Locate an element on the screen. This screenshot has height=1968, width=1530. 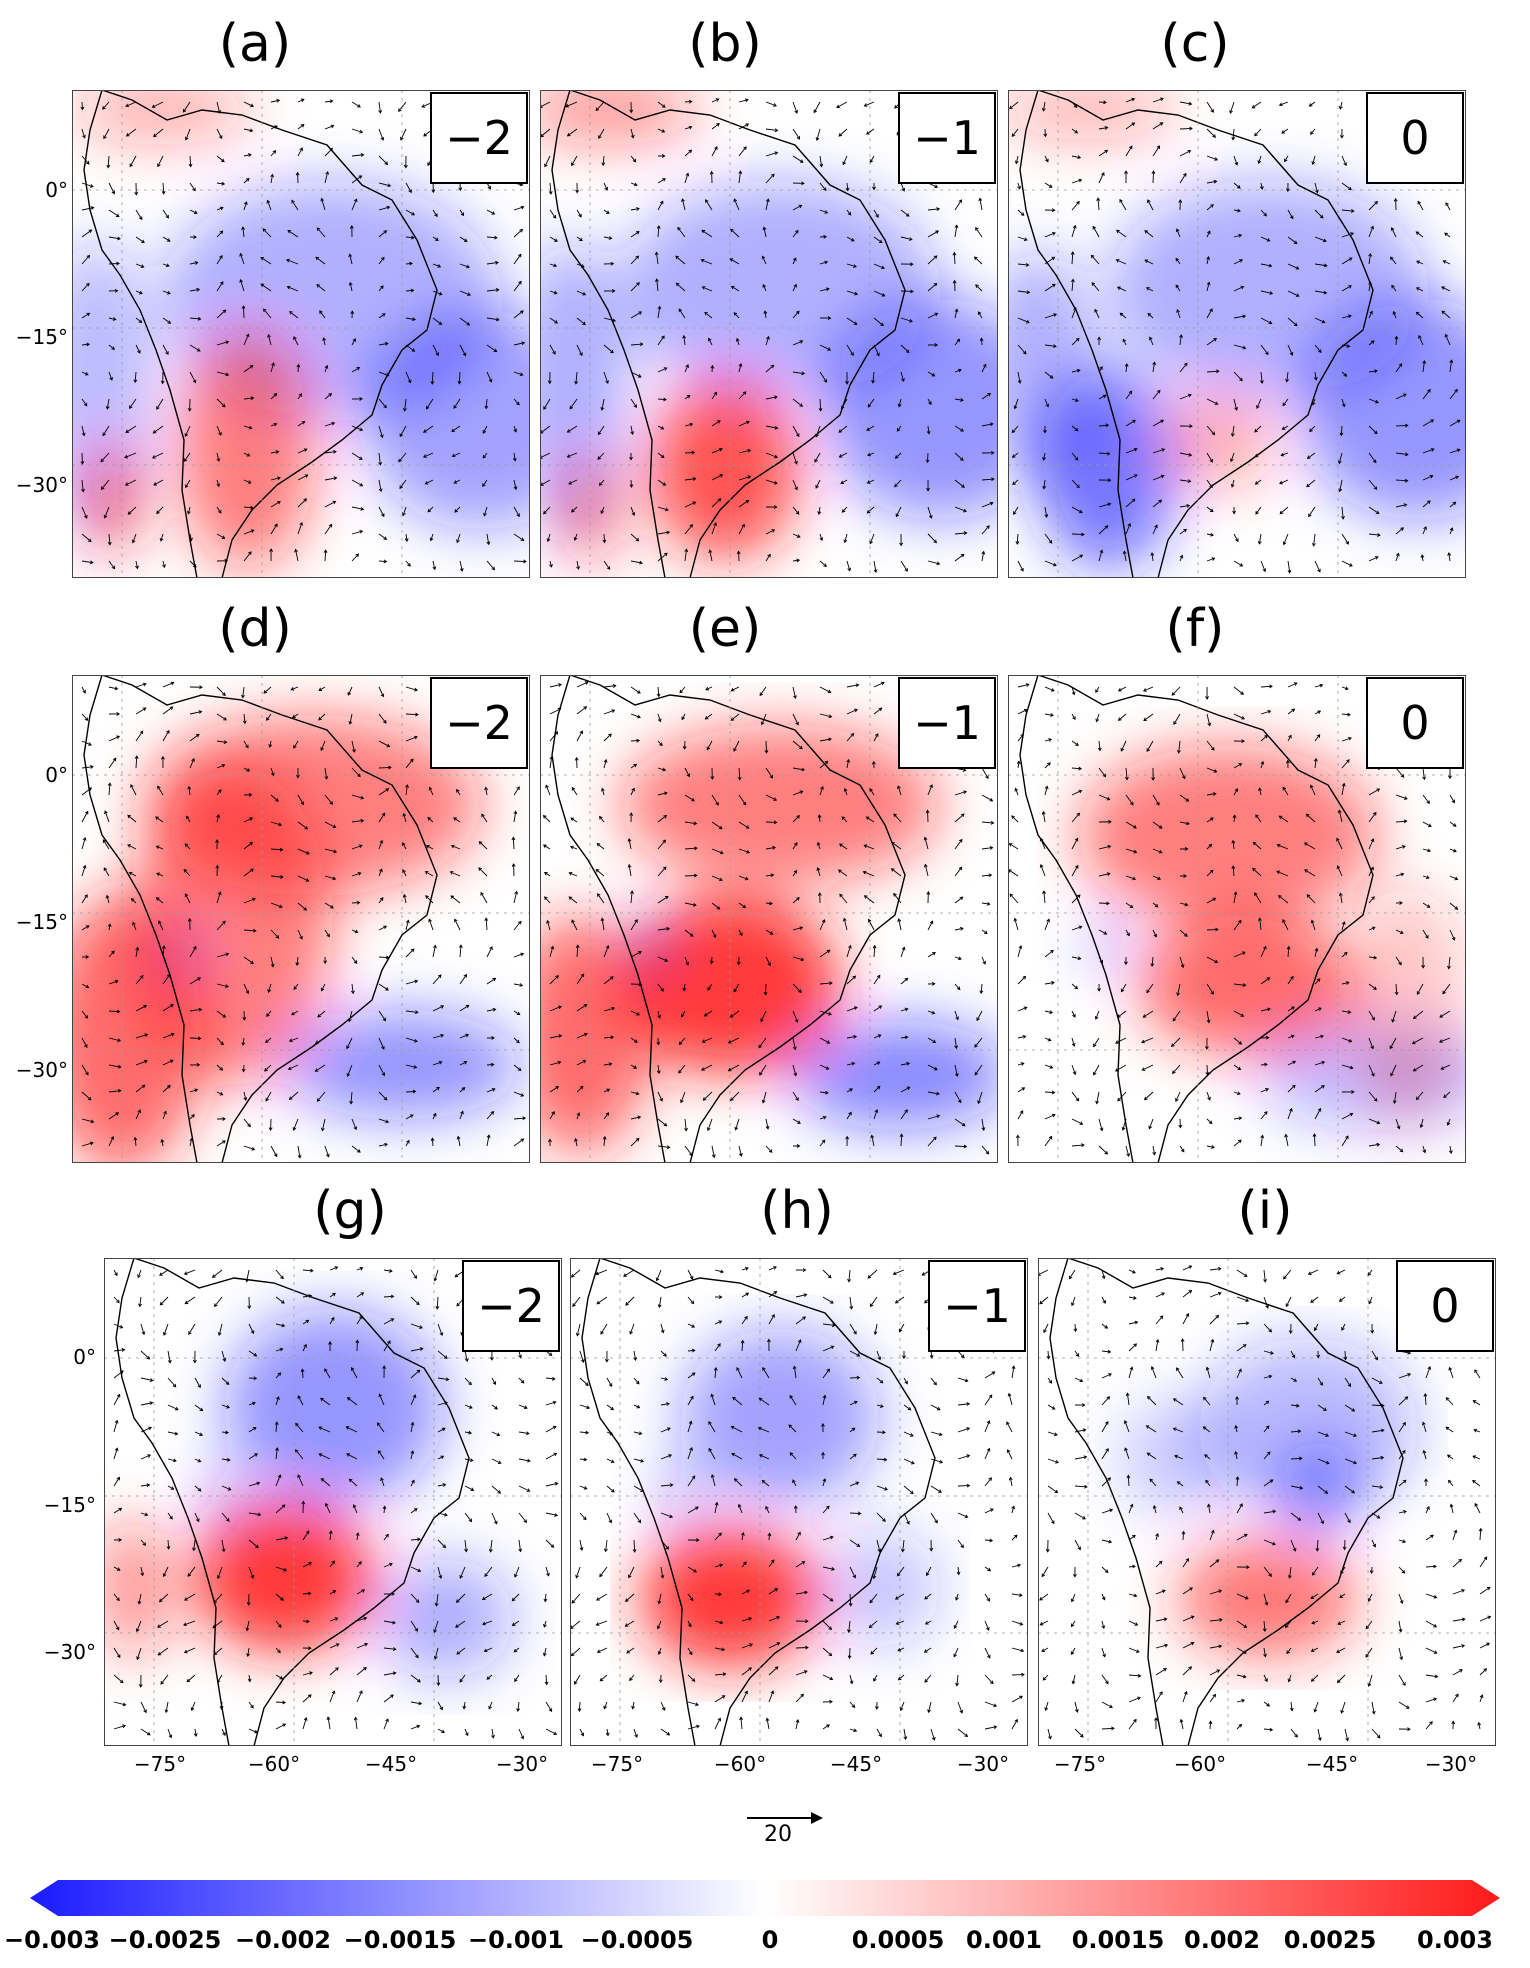
colorbar-label-3: −0.0015 is located at coordinates (400, 1940).